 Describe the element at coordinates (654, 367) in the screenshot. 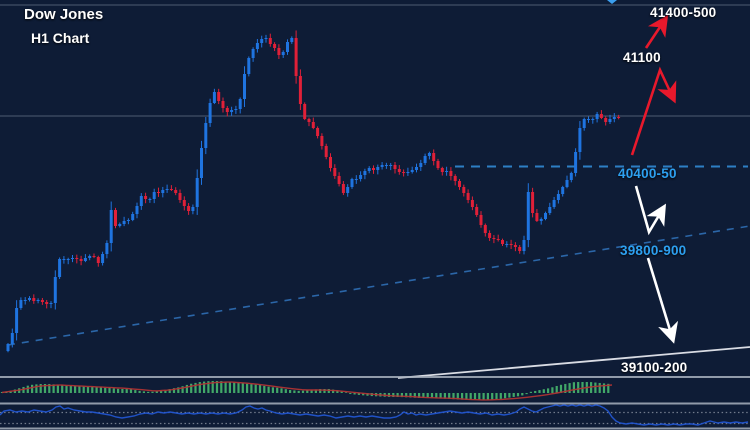

I see `price-level-label-39100-200: 39100-200` at that location.